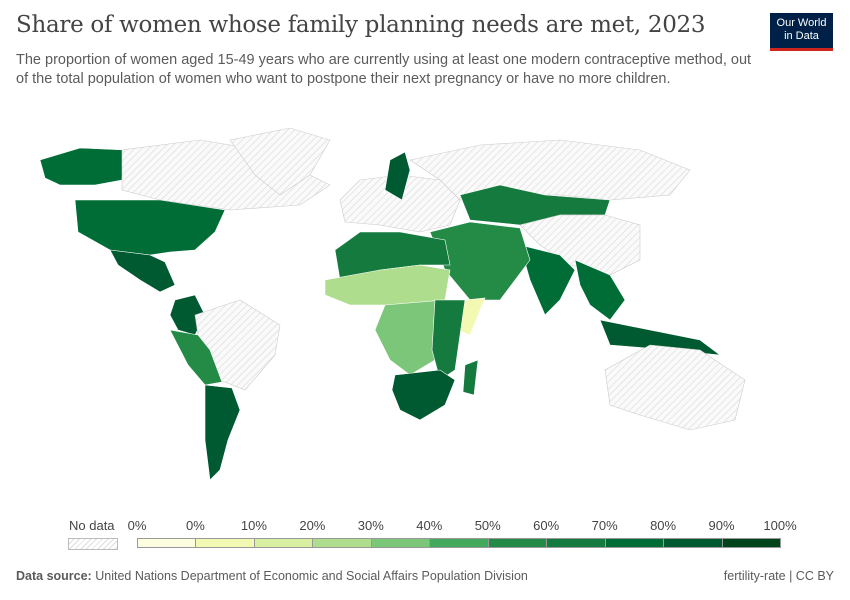 The height and width of the screenshot is (600, 850). I want to click on legend-tick-label: 50%, so click(487, 525).